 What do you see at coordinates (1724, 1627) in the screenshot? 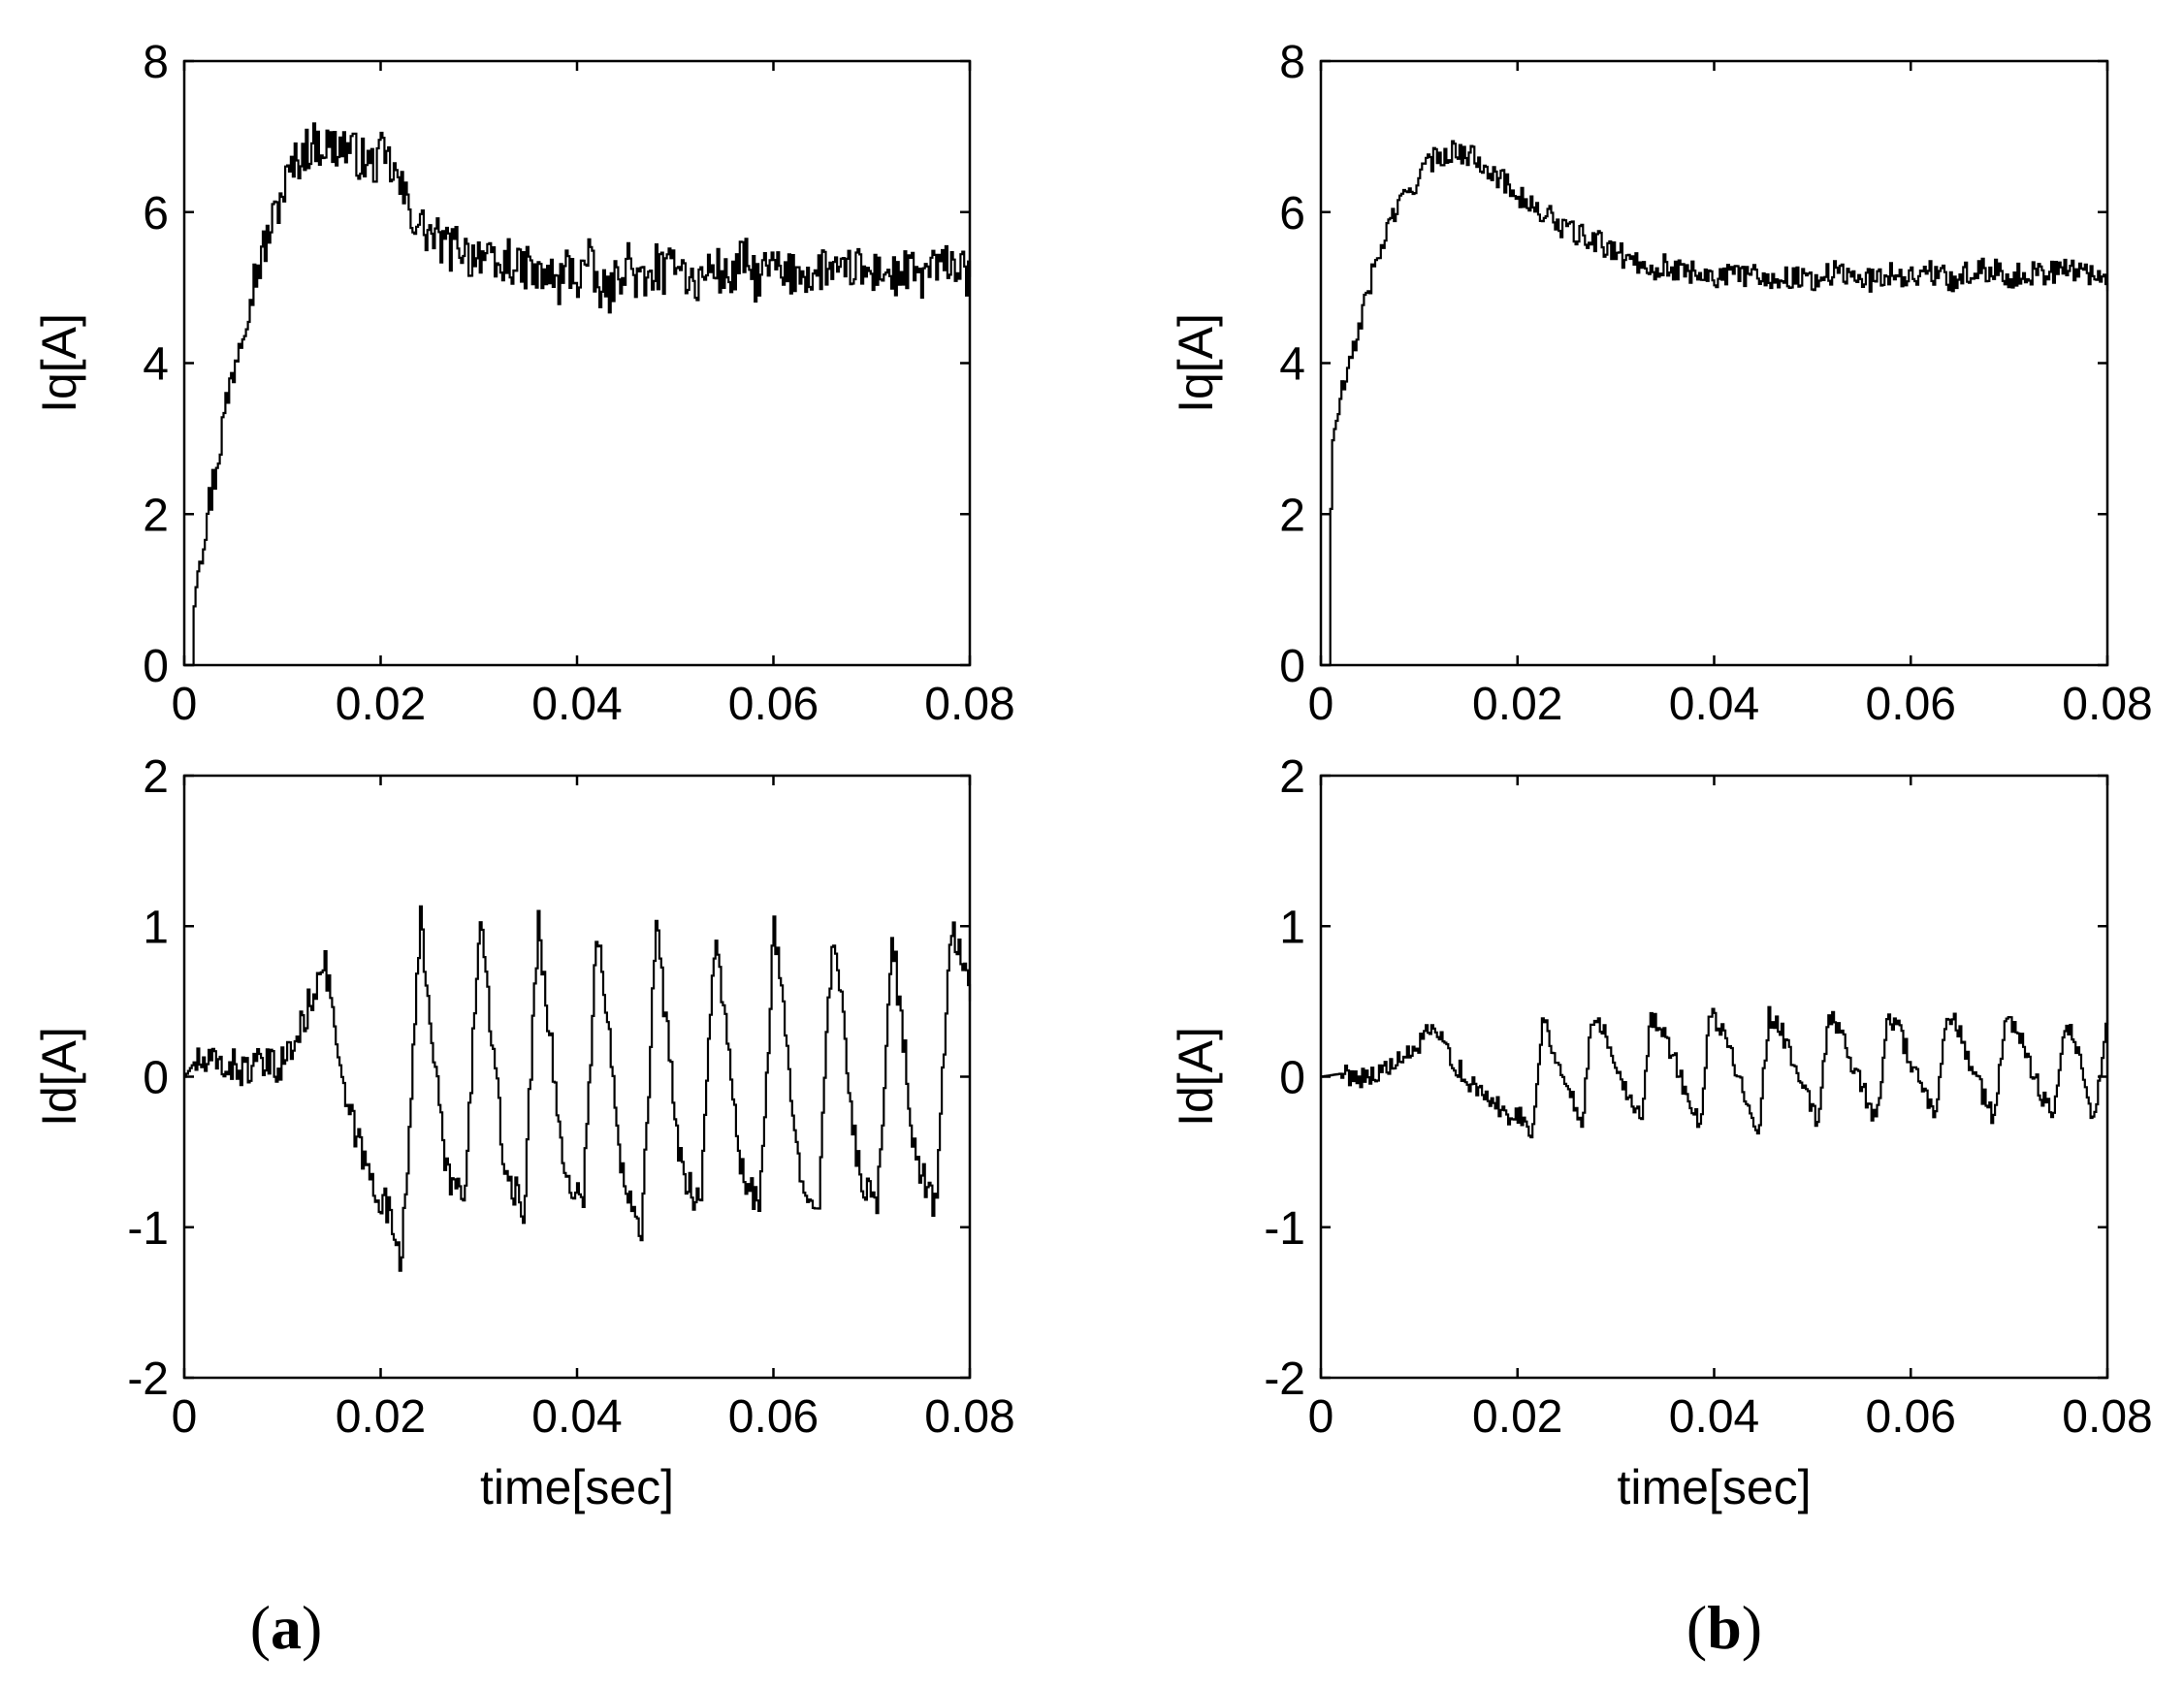
I see `panel-label-b: (b)` at bounding box center [1724, 1627].